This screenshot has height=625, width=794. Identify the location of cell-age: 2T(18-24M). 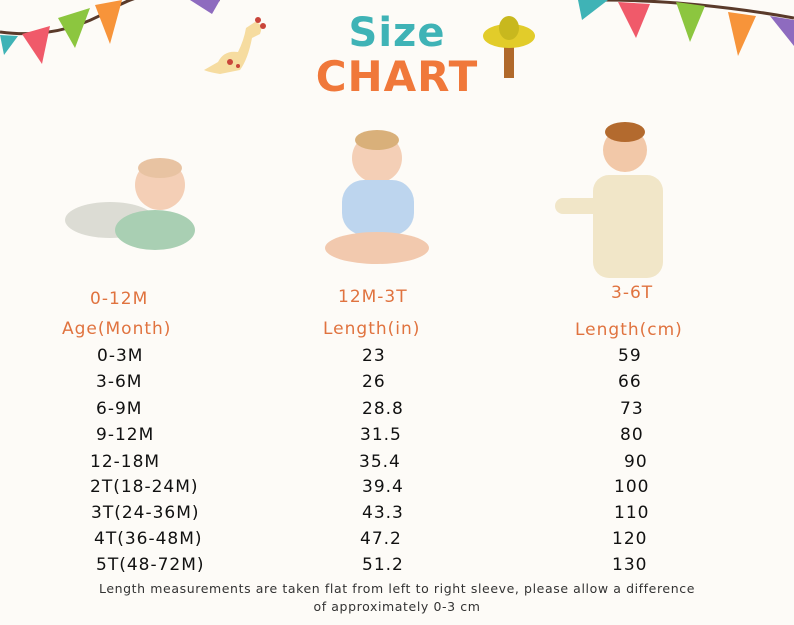
(144, 487).